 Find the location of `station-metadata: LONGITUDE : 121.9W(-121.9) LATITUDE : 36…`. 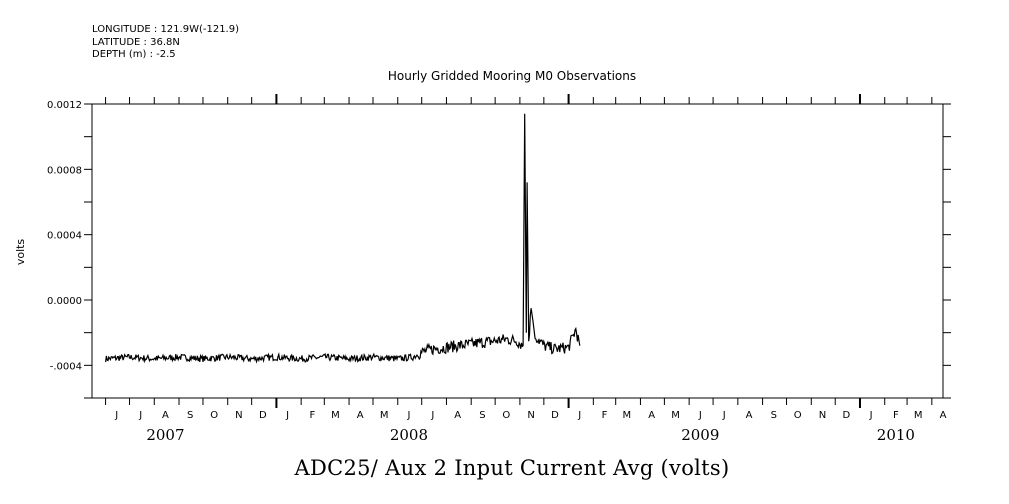

station-metadata: LONGITUDE : 121.9W(-121.9) LATITUDE : 36… is located at coordinates (165, 43).